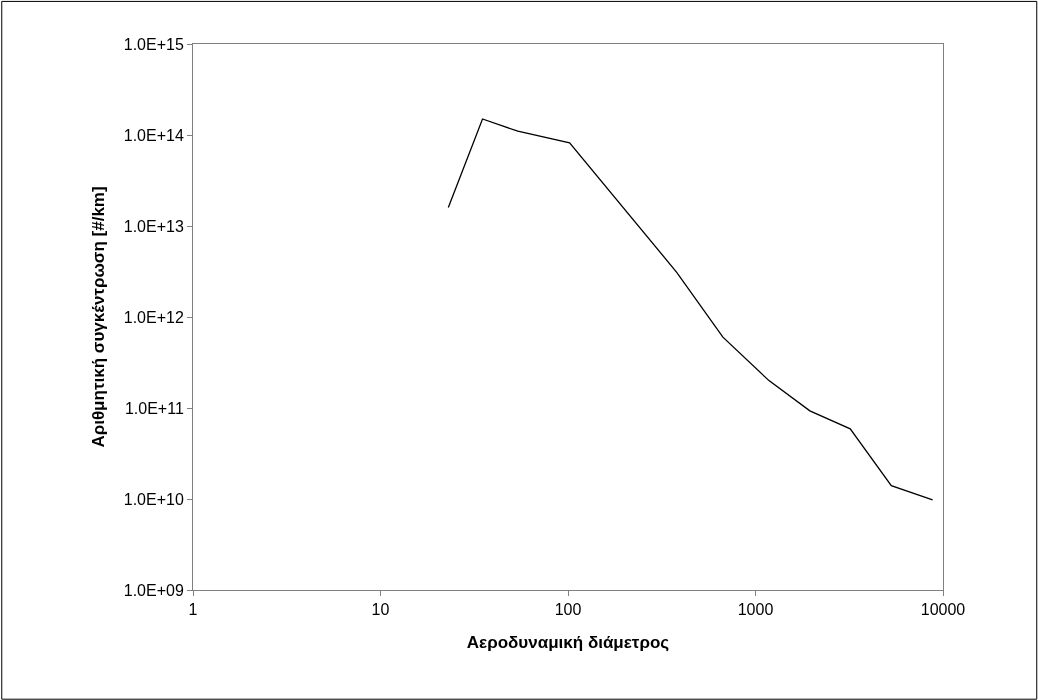  What do you see at coordinates (153, 499) in the screenshot?
I see `y-tick-label: 1.0E+10` at bounding box center [153, 499].